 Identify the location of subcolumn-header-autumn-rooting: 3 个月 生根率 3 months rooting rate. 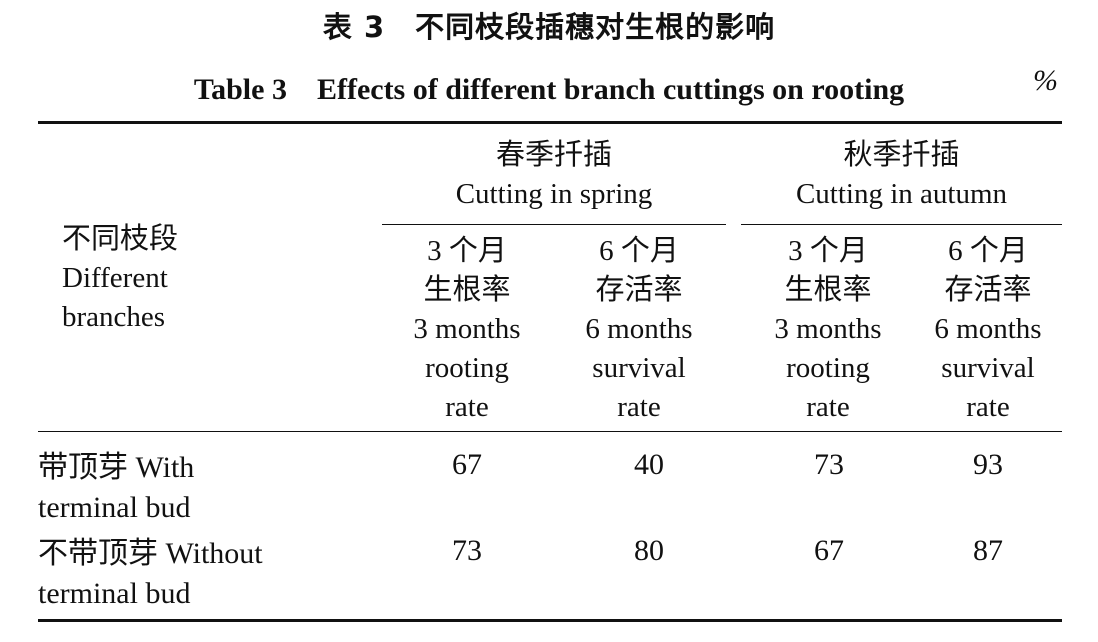
(828, 329).